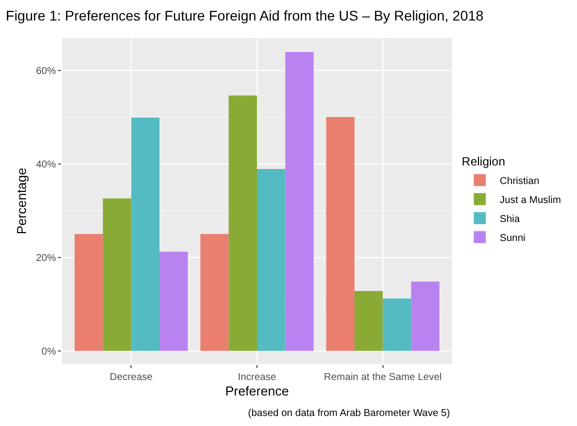 The width and height of the screenshot is (577, 426). Describe the element at coordinates (46, 258) in the screenshot. I see `y-tick-label: 20%` at that location.